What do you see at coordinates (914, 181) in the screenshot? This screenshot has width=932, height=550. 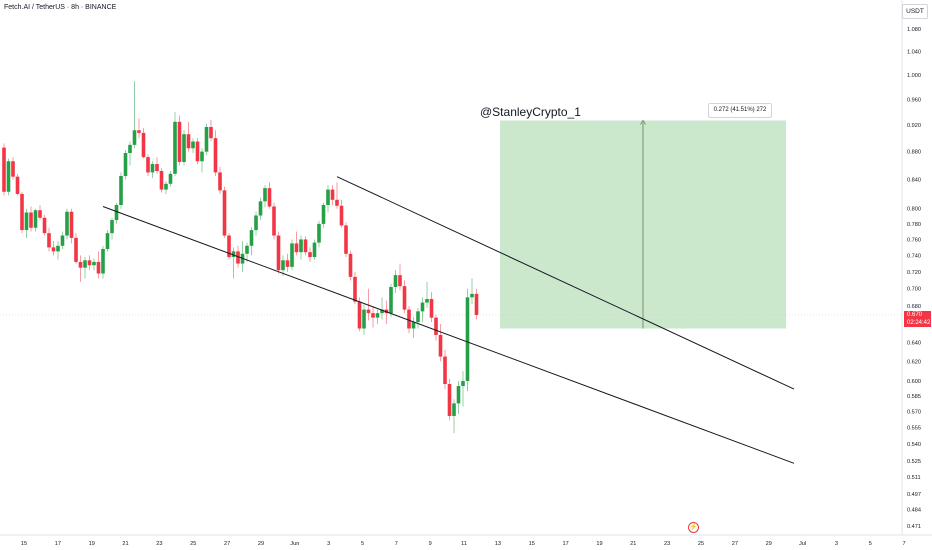 I see `price-tick-label: 0.840` at bounding box center [914, 181].